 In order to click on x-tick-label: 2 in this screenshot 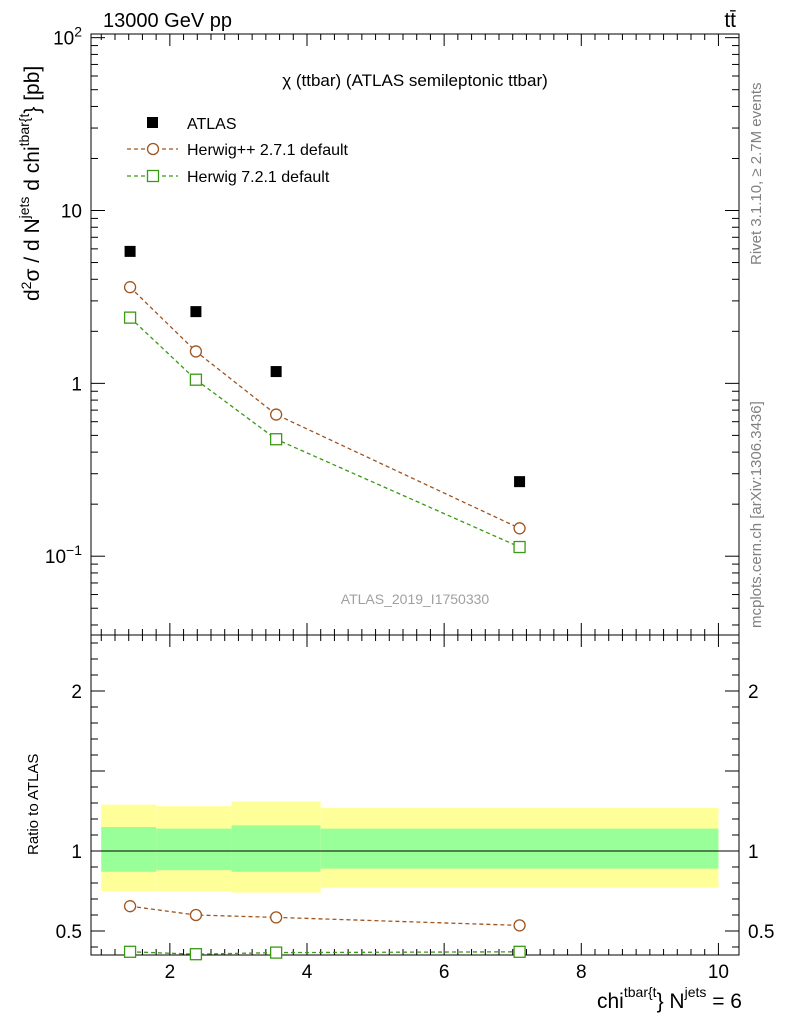, I will do `click(170, 972)`.